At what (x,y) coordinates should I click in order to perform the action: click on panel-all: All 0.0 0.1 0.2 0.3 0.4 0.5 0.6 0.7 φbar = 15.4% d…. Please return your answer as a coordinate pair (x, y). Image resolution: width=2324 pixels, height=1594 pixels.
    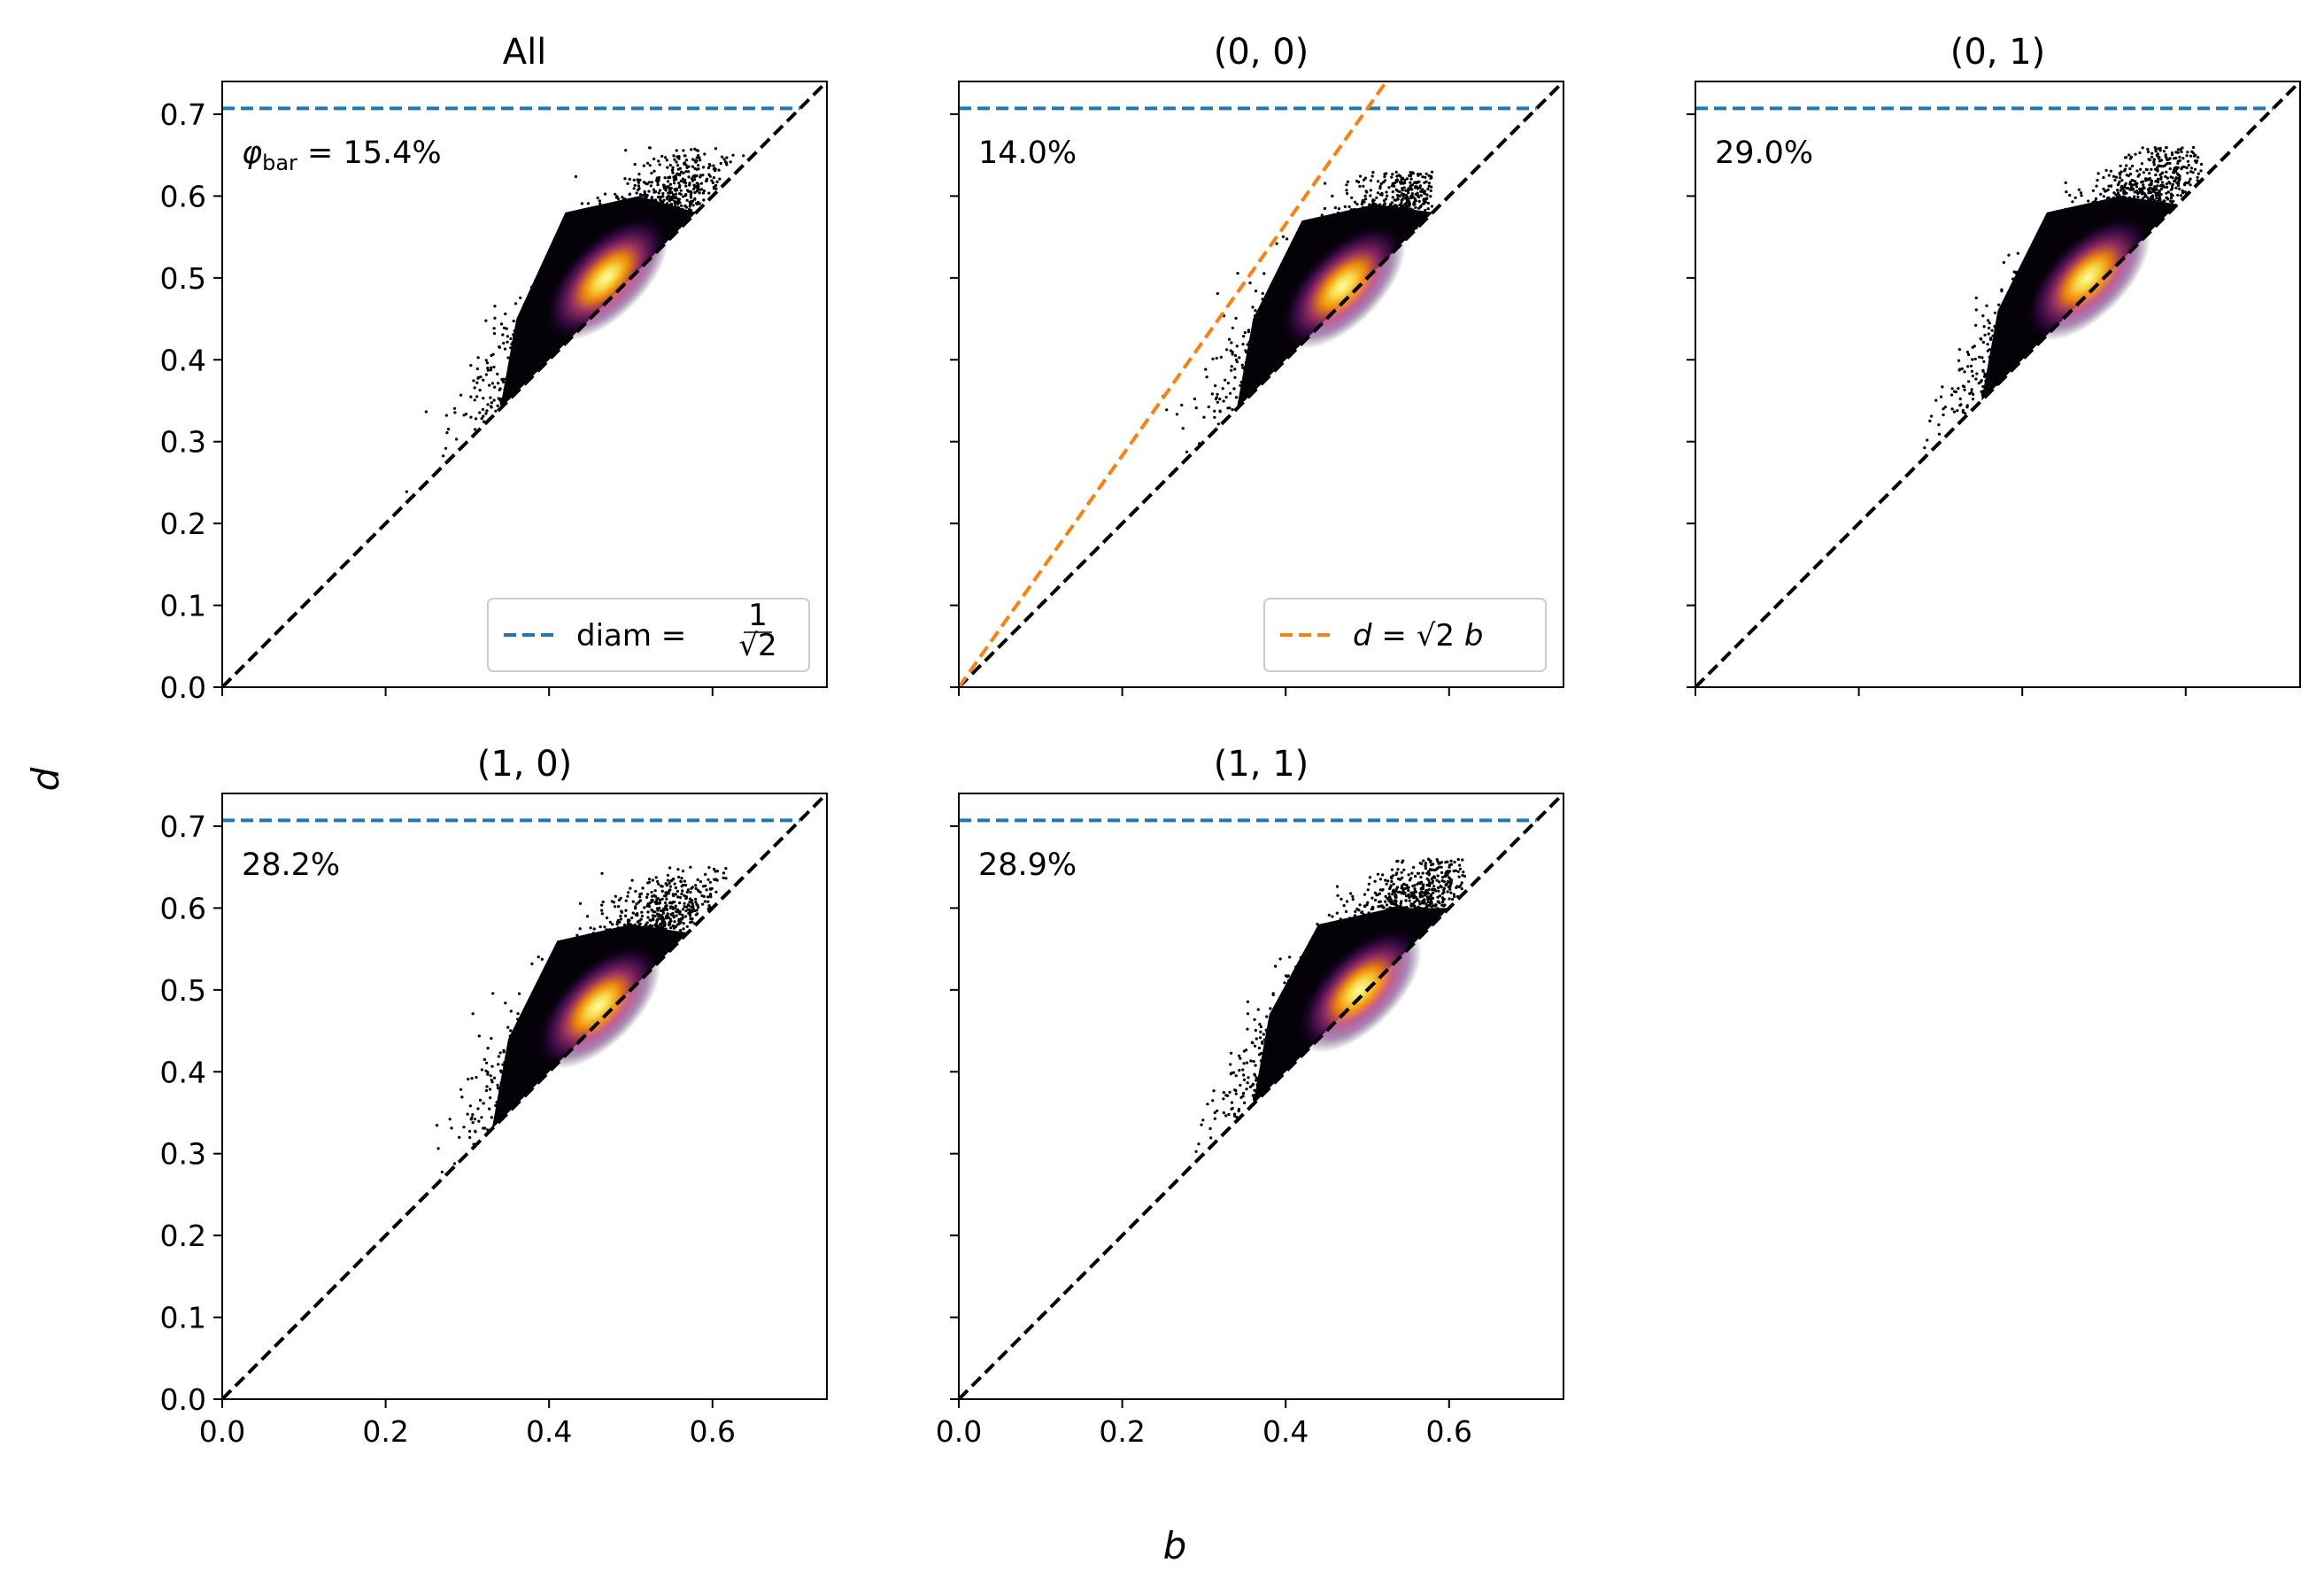
    Looking at the image, I should click on (494, 368).